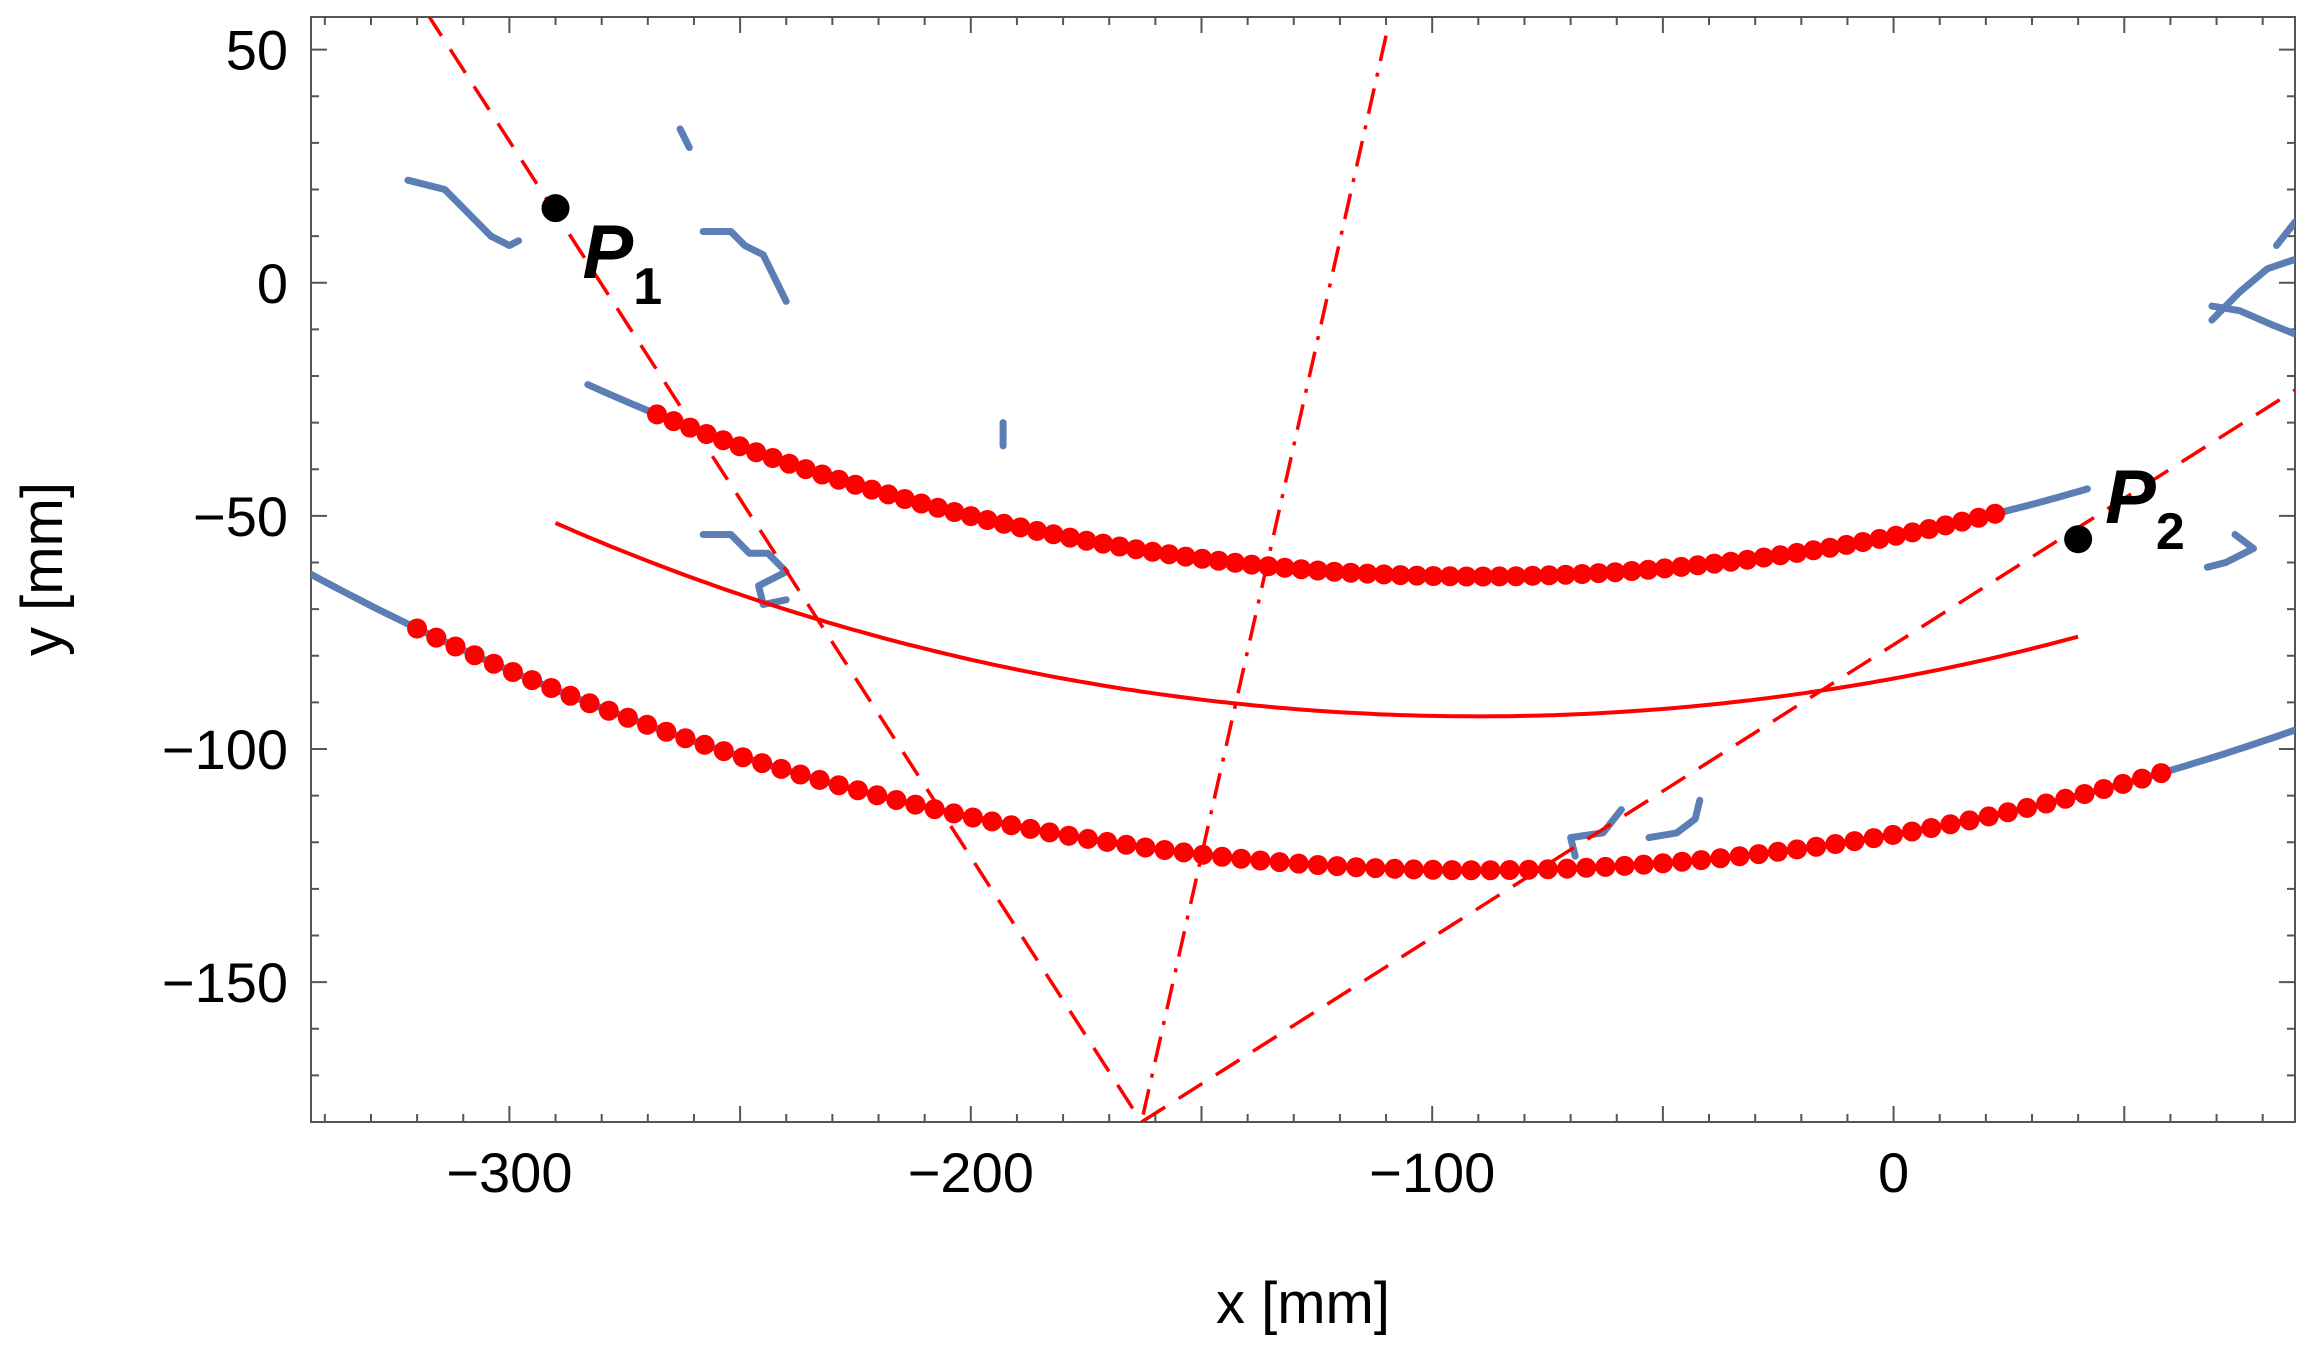  Describe the element at coordinates (509, 1172) in the screenshot. I see `x-tick-label: −300` at that location.